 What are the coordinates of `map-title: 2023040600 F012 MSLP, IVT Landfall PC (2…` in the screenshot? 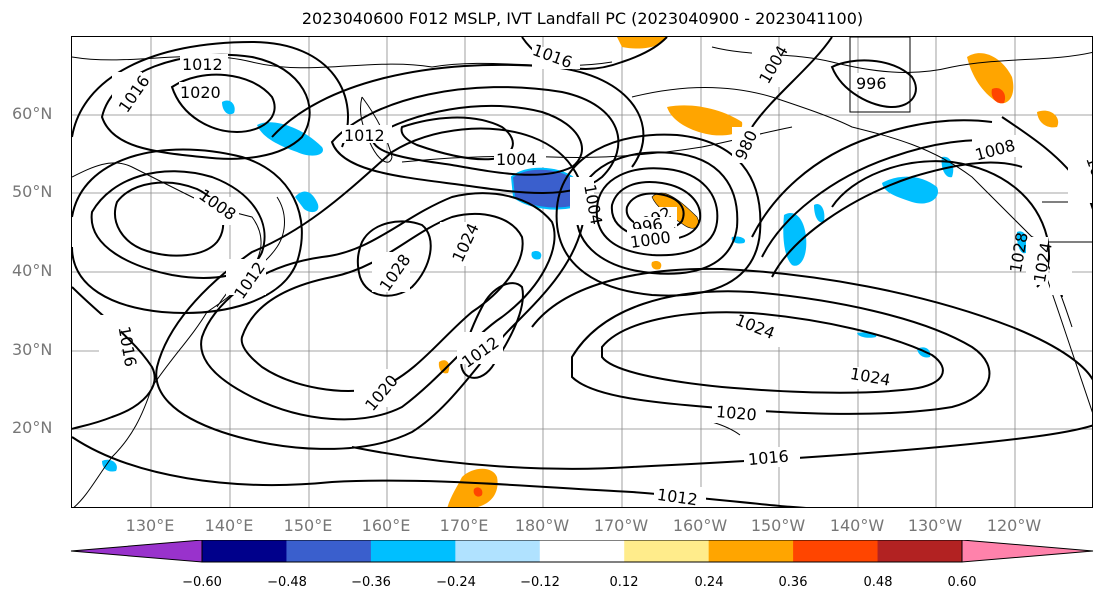 It's located at (582, 18).